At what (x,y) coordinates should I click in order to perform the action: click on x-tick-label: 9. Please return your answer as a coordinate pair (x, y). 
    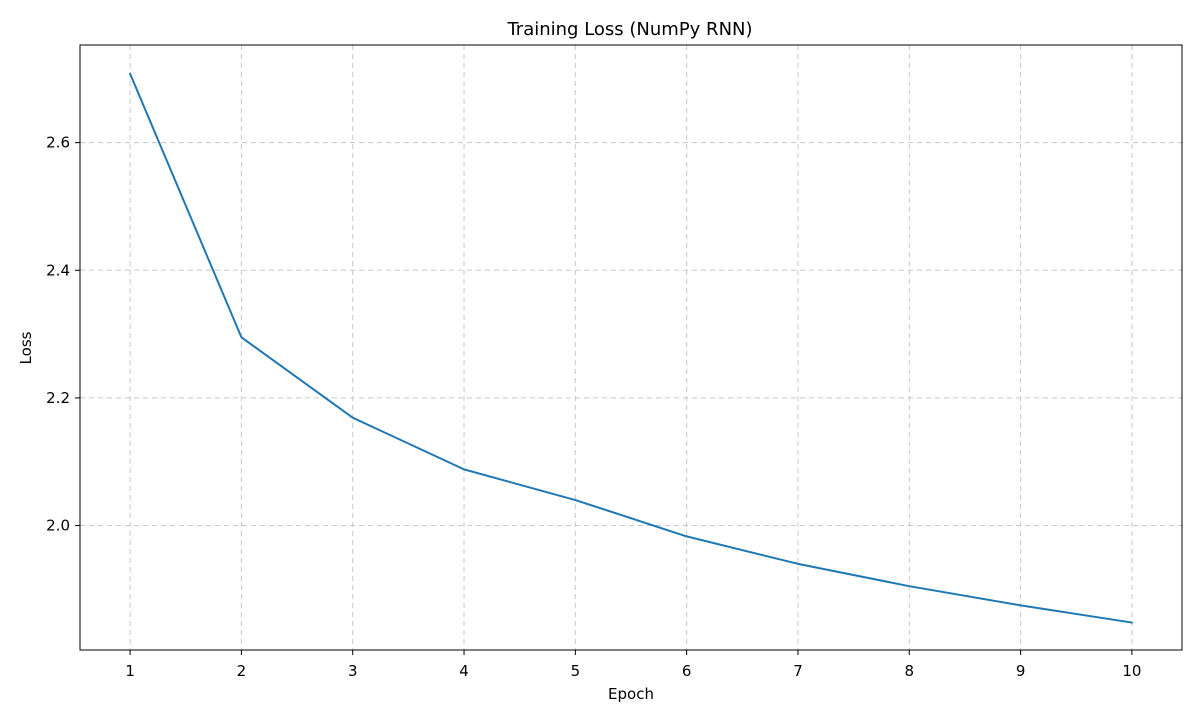
    Looking at the image, I should click on (1021, 671).